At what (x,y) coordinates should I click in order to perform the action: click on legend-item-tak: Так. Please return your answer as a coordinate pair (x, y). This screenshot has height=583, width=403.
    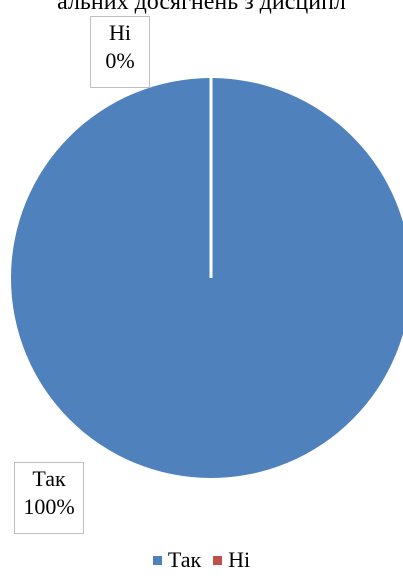
    Looking at the image, I should click on (177, 560).